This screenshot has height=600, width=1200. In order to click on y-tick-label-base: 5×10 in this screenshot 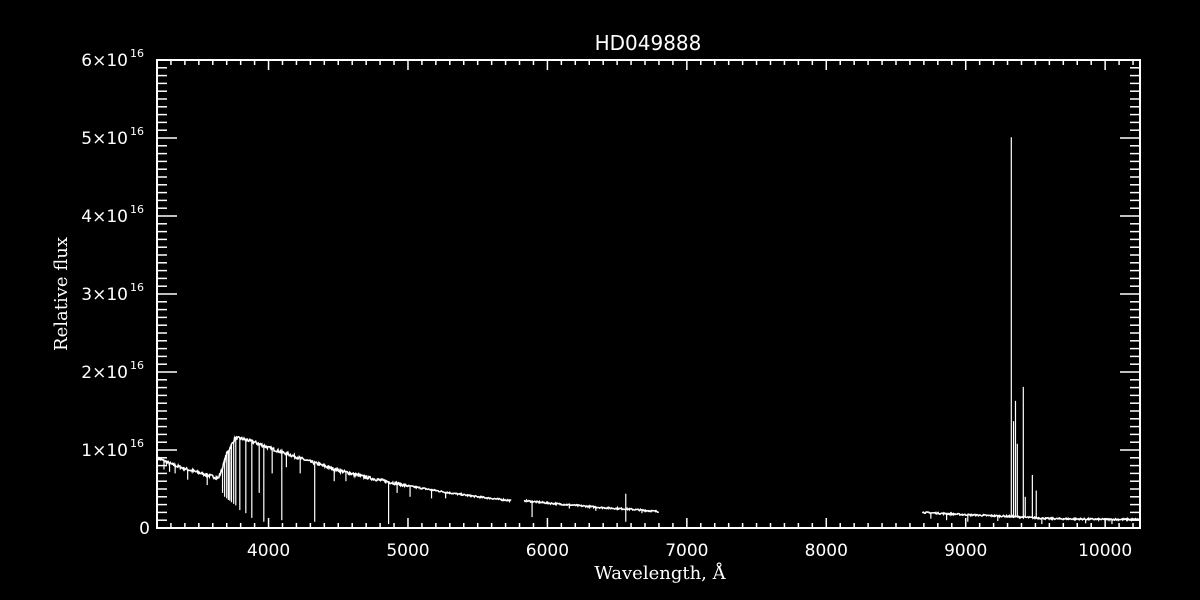, I will do `click(104, 139)`.